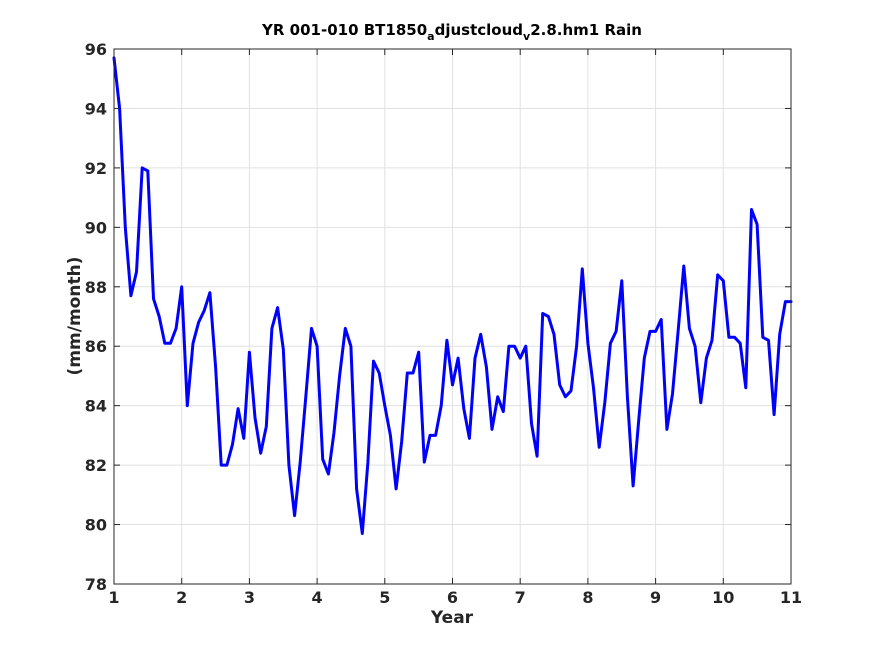 Image resolution: width=875 pixels, height=660 pixels. What do you see at coordinates (96, 406) in the screenshot?
I see `y-tick-label: 84` at bounding box center [96, 406].